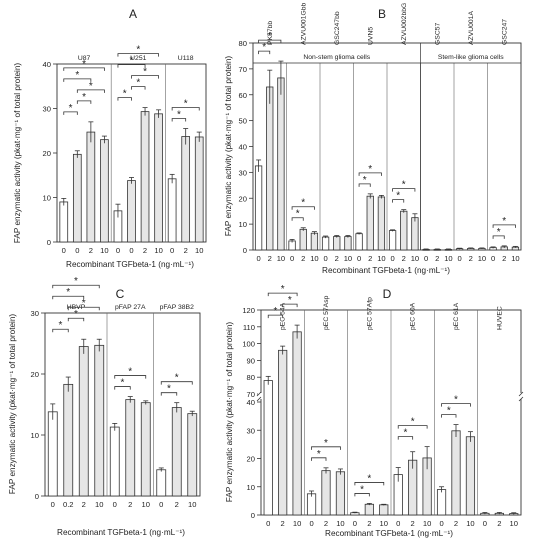  What do you see at coordinates (249, 327) in the screenshot?
I see `y-tick-label: 110` at bounding box center [249, 327].